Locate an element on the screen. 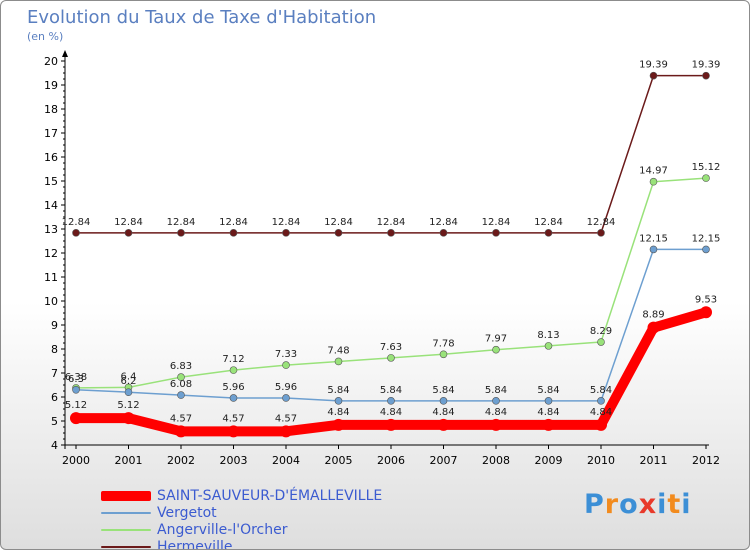 The width and height of the screenshot is (750, 550). legend-item: Hermeville is located at coordinates (241, 544).